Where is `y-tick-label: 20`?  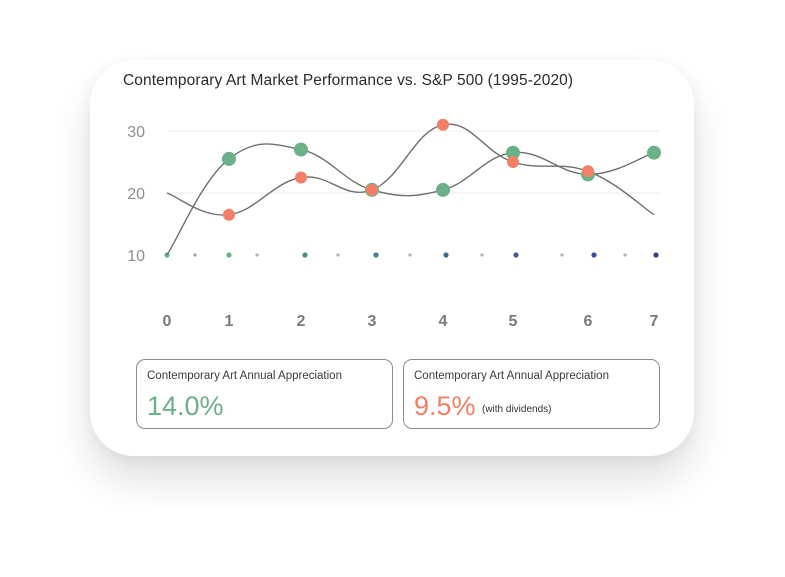 y-tick-label: 20 is located at coordinates (136, 194).